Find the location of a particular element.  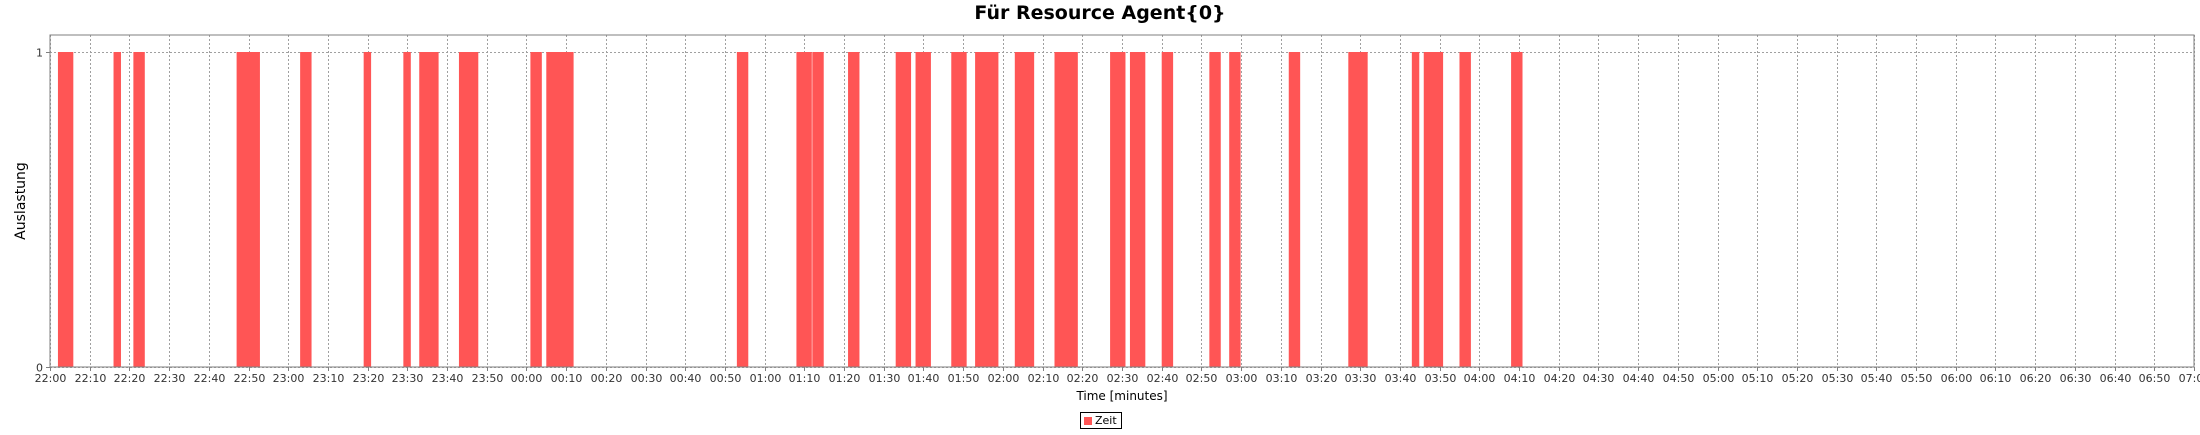

x-tick-label: 06:30 is located at coordinates (2076, 378).